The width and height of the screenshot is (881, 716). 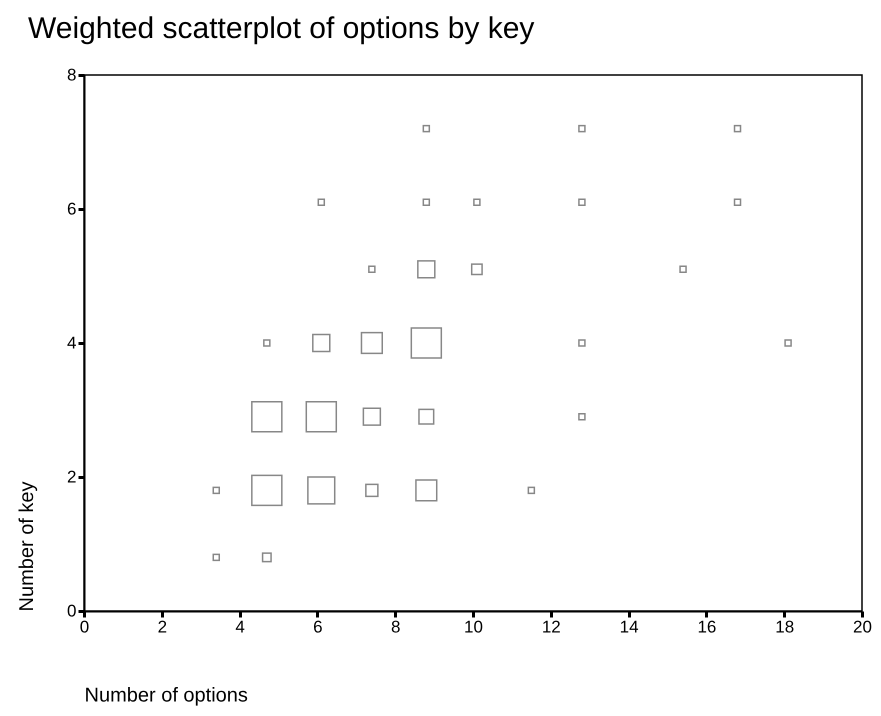 What do you see at coordinates (71, 477) in the screenshot?
I see `y-tick-label: 2` at bounding box center [71, 477].